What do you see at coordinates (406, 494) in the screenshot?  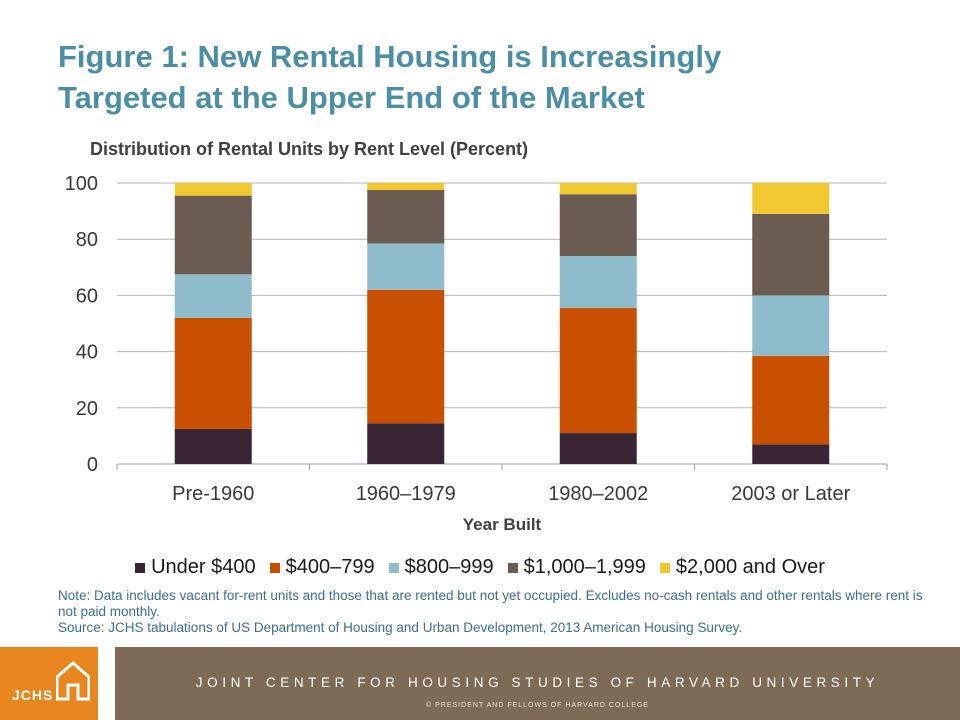 I see `x-tick-label: 1960–1979` at bounding box center [406, 494].